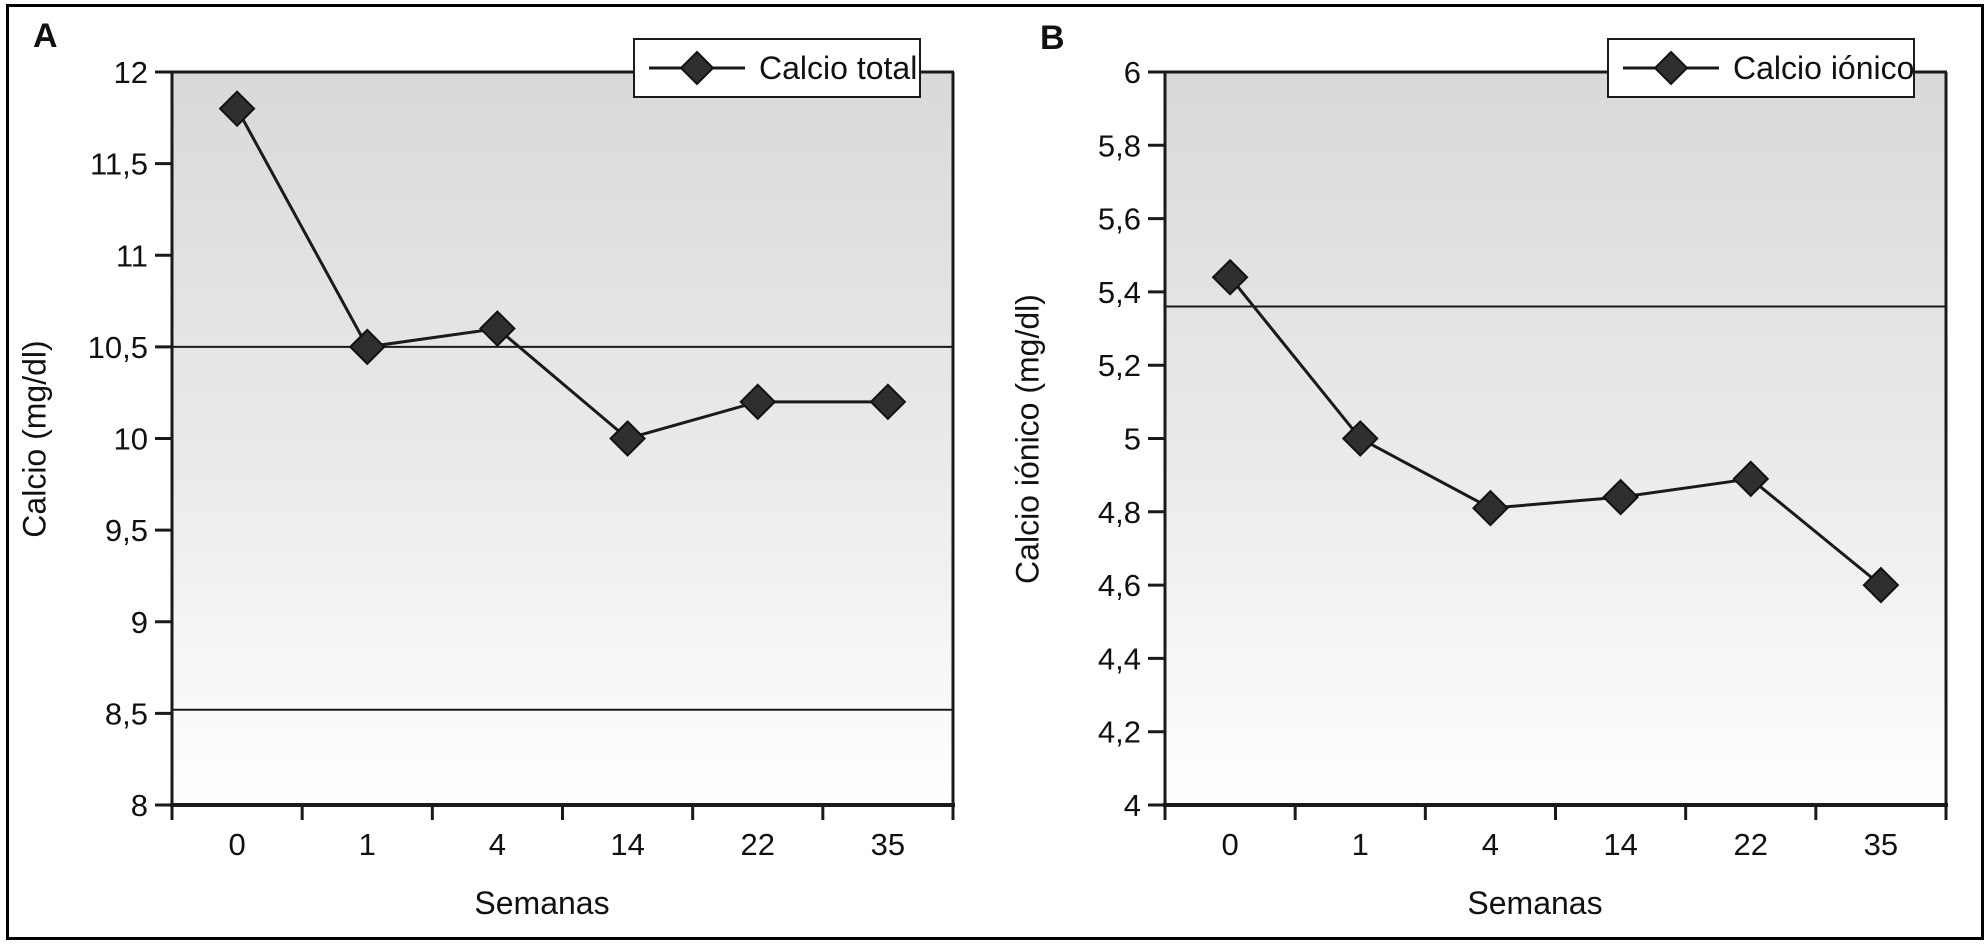 The image size is (1987, 947). Describe the element at coordinates (1132, 72) in the screenshot. I see `y-tick-label: 6` at that location.